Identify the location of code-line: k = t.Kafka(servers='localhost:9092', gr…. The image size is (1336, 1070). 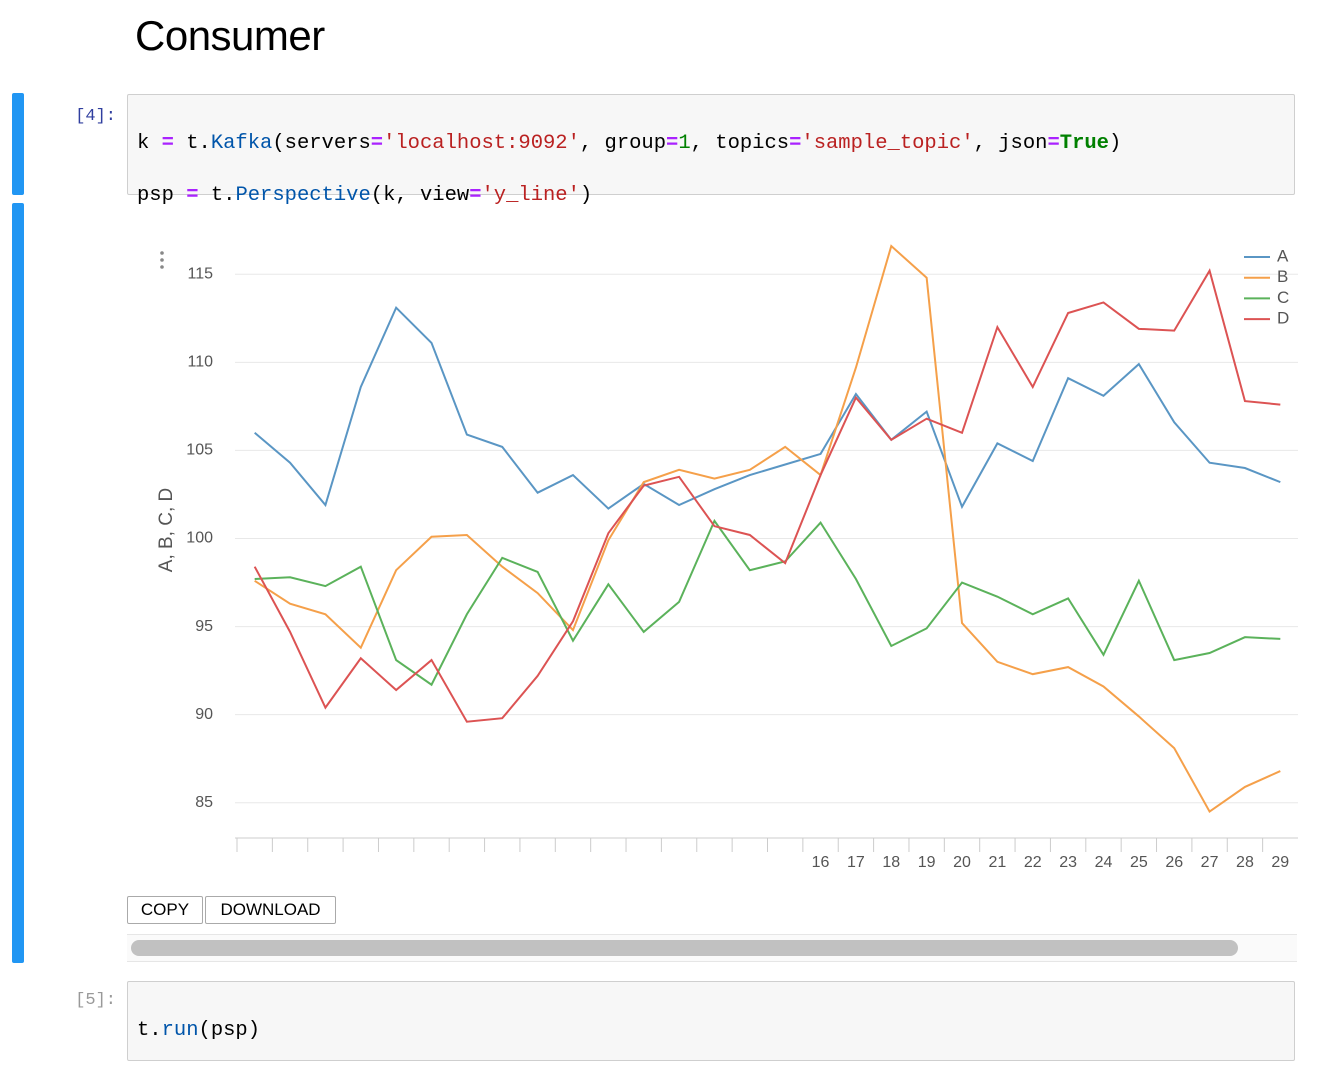
(711, 144).